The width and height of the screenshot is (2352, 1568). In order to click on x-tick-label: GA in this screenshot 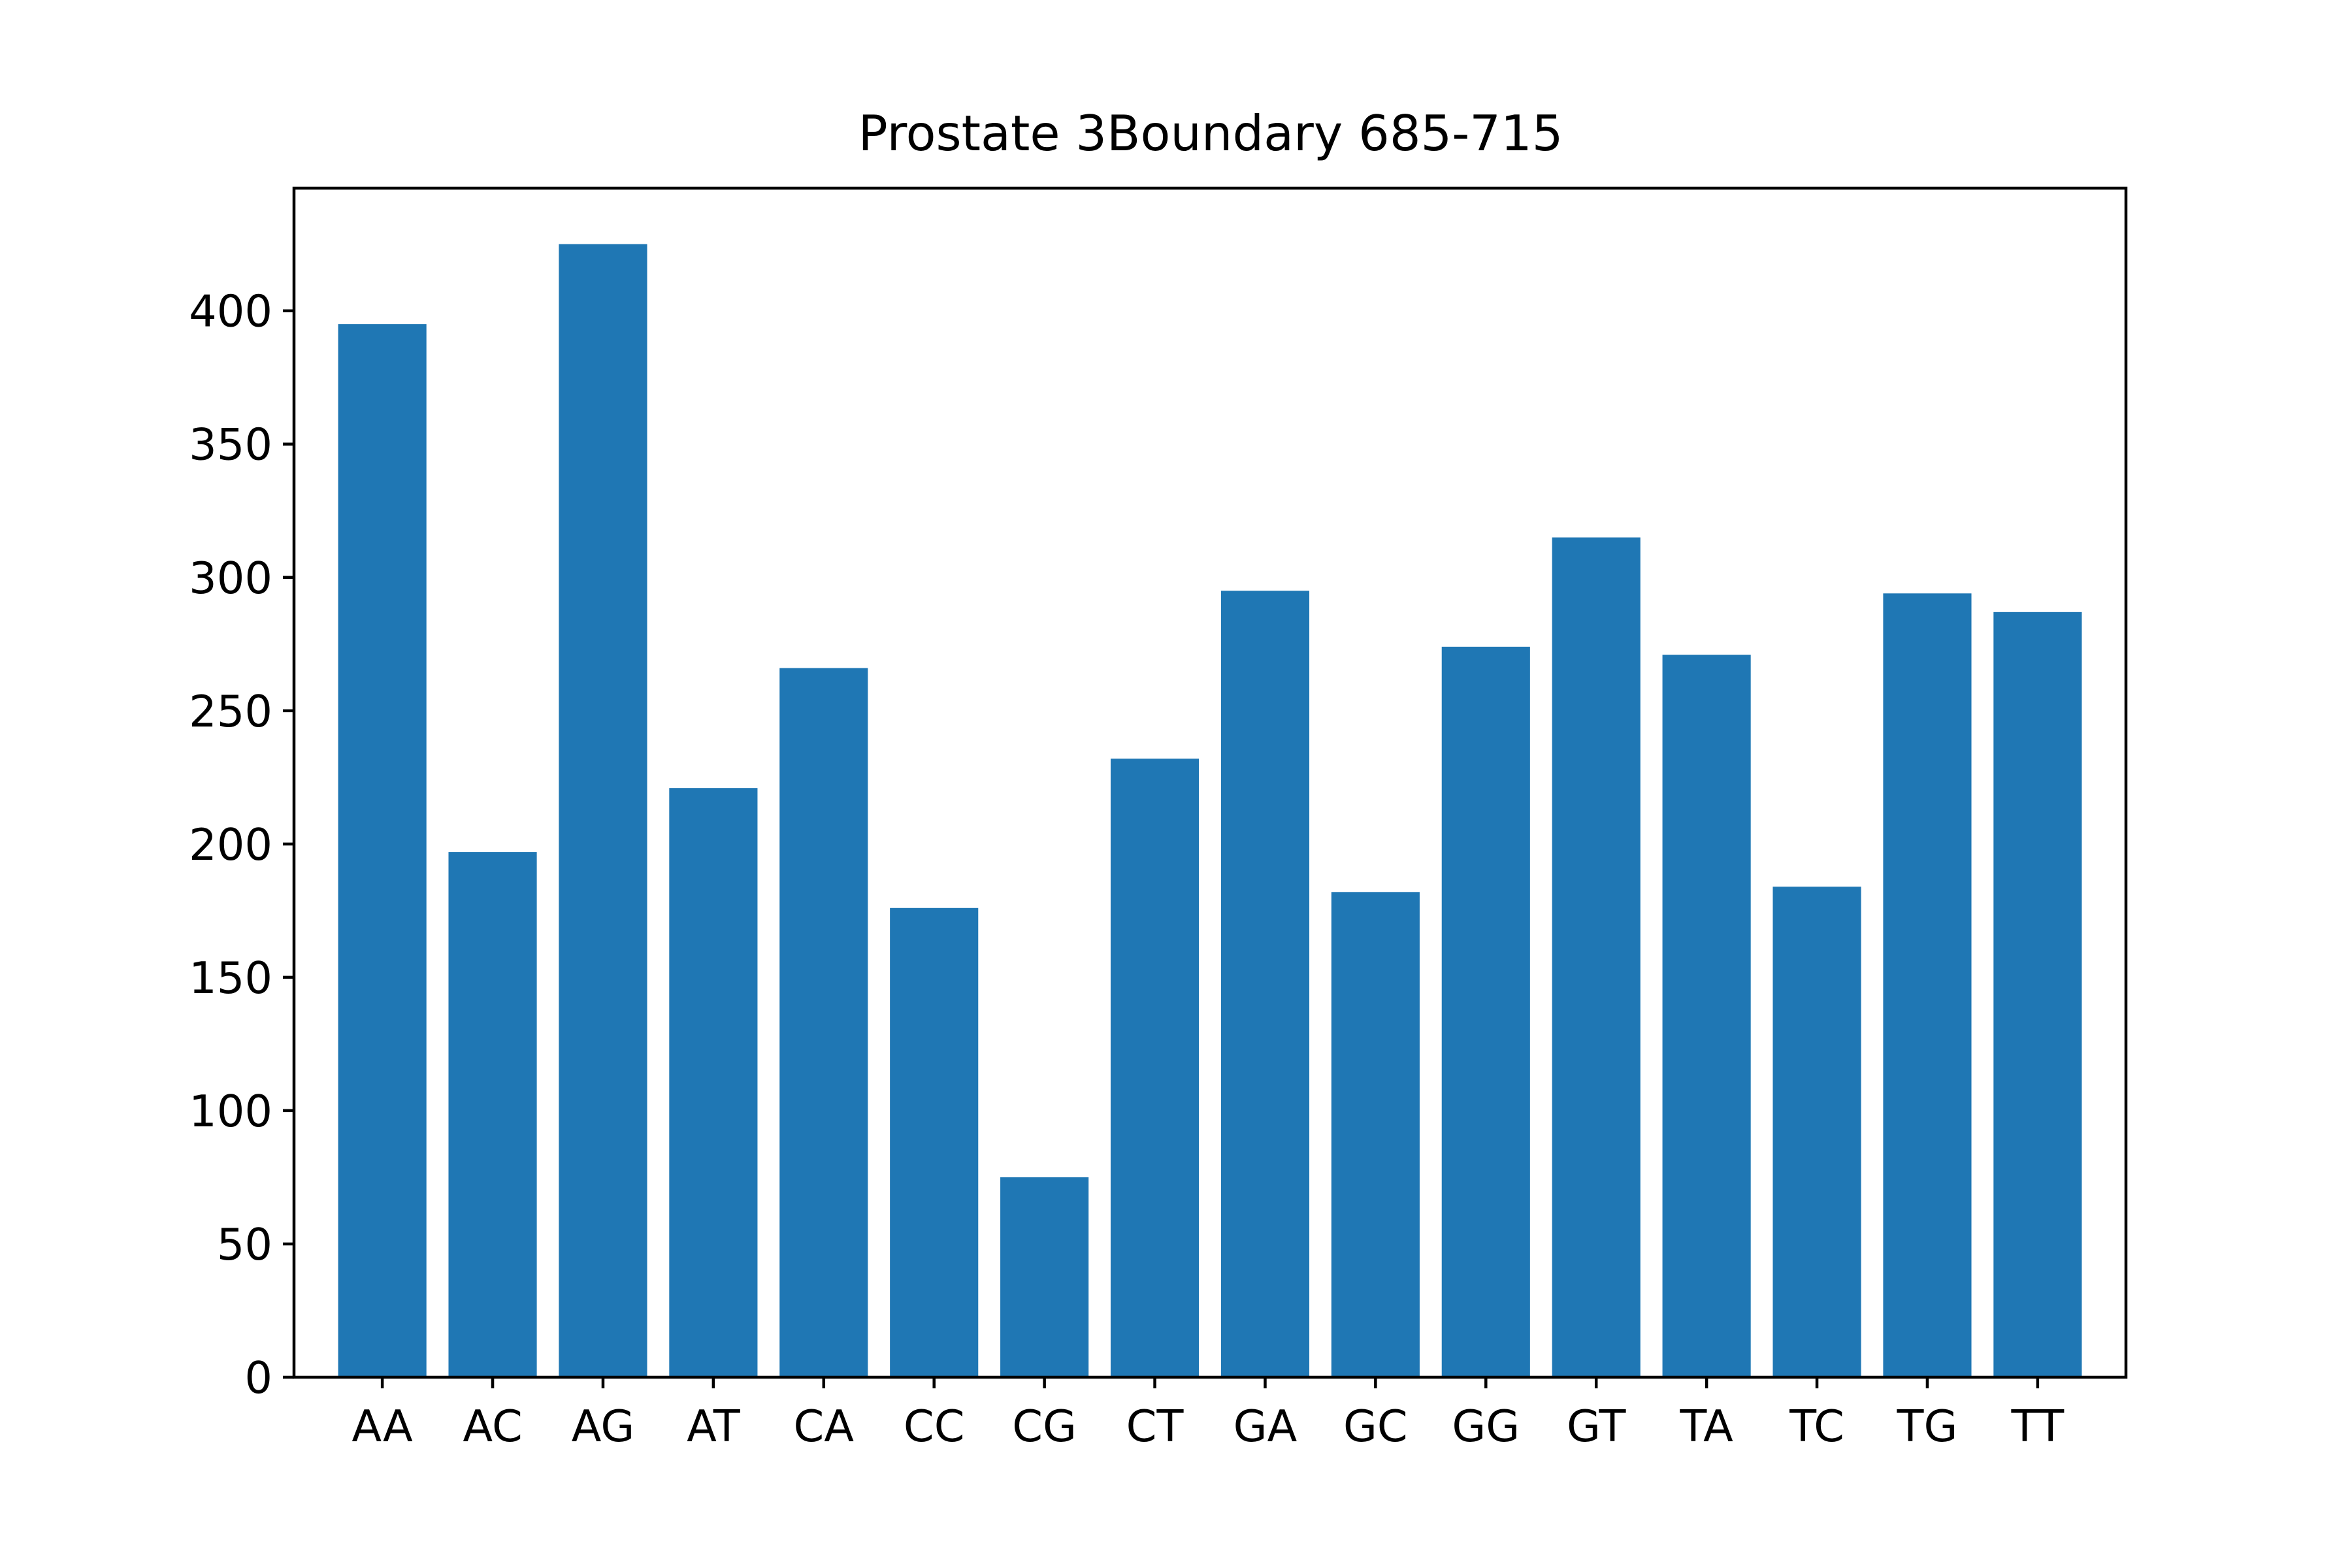, I will do `click(1265, 1426)`.